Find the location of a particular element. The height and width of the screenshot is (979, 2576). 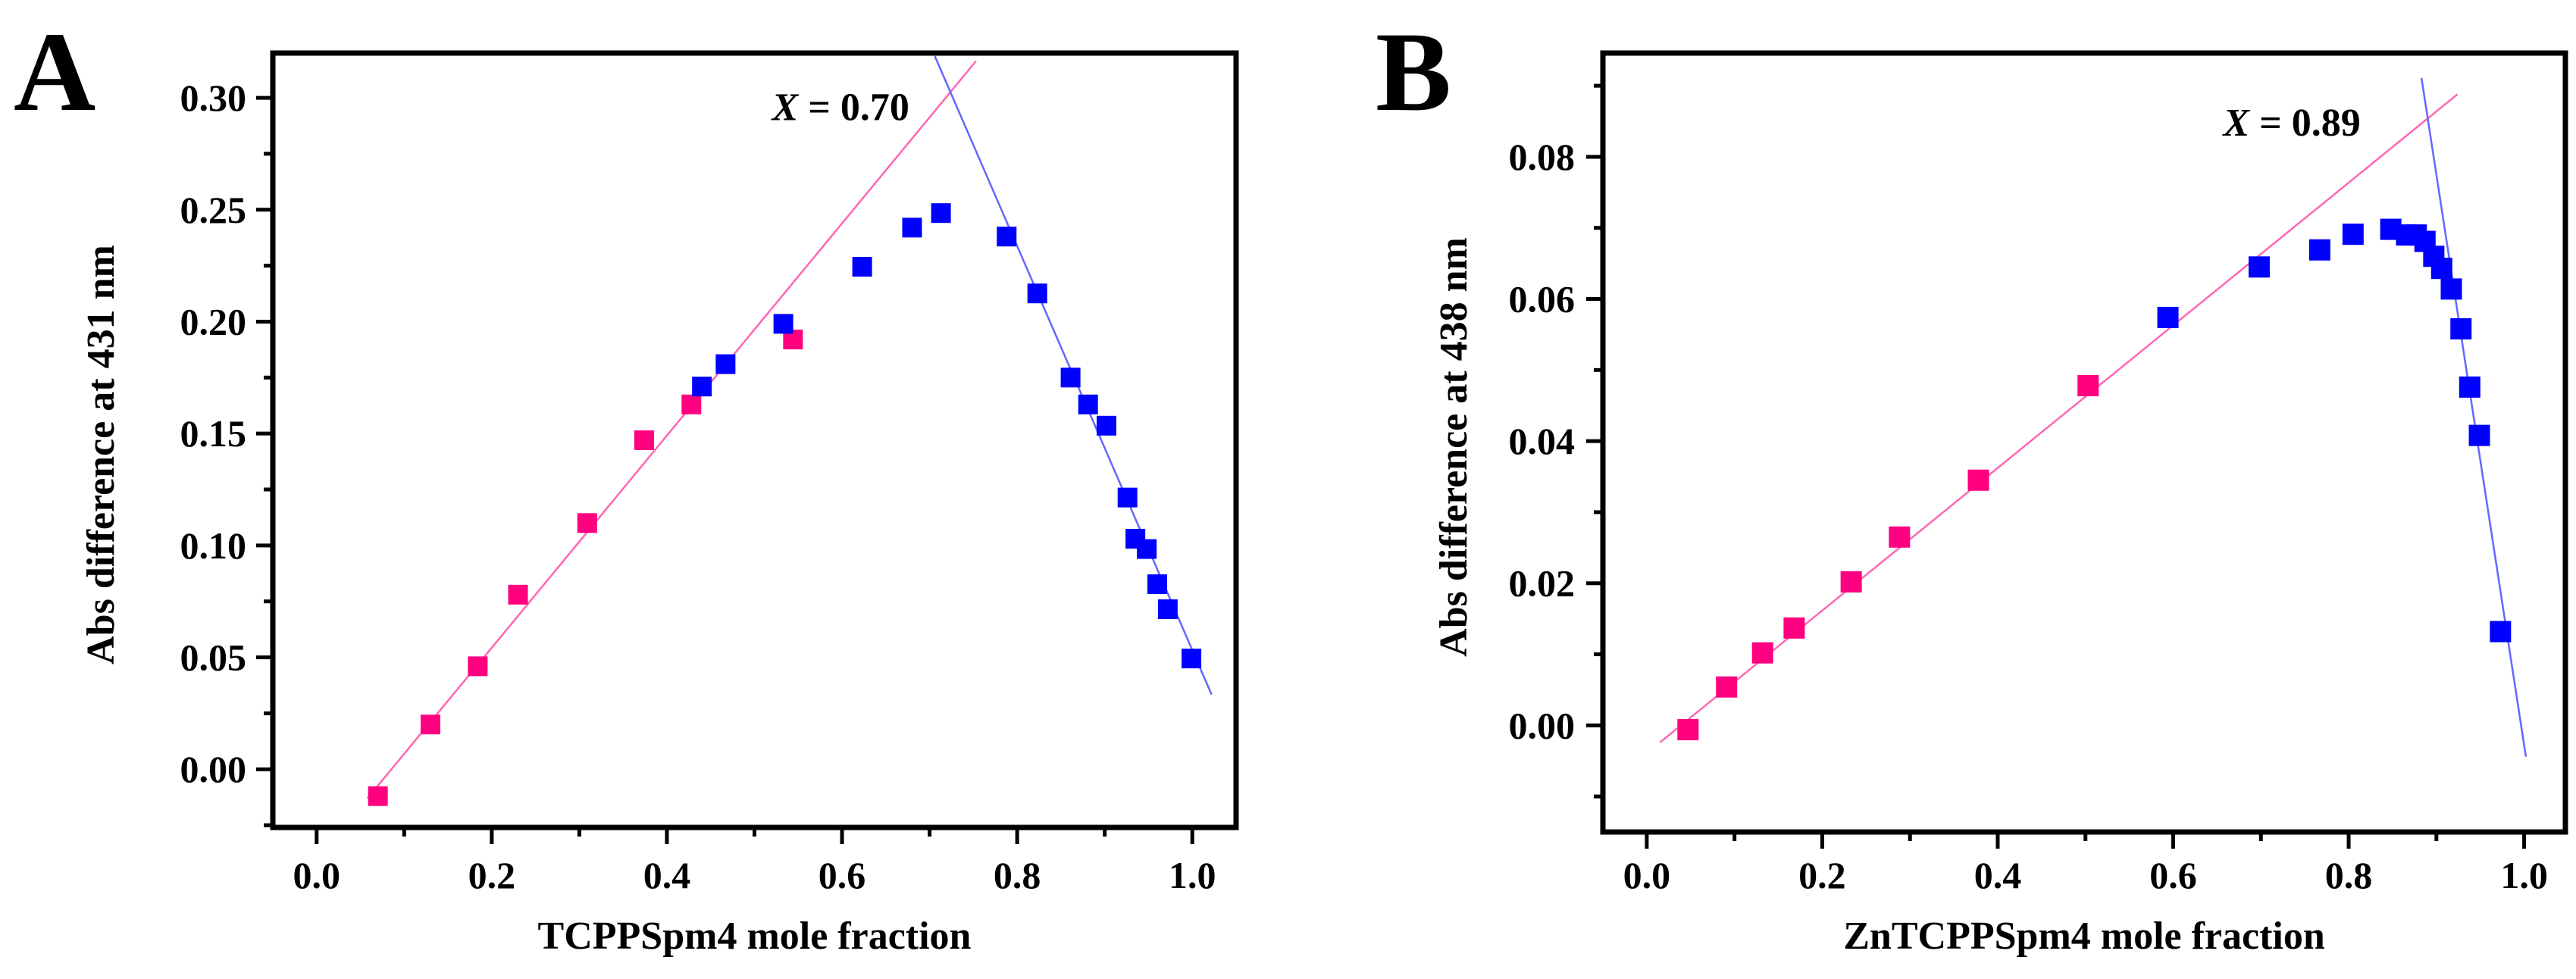

x-axis-title: TCPPSpm4 mole fraction is located at coordinates (755, 936).